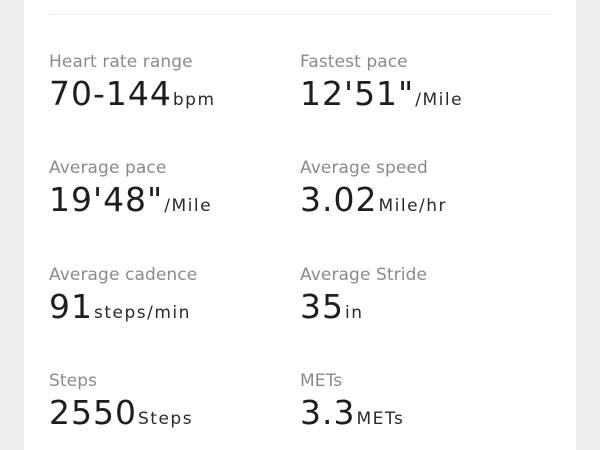 The image size is (600, 450). Describe the element at coordinates (121, 62) in the screenshot. I see `stat-label: Heart rate range` at that location.